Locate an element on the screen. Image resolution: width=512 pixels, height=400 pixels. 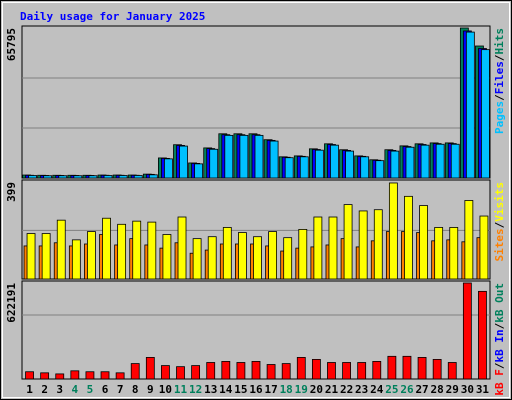
x-tick-label: 20 is located at coordinates (316, 389).